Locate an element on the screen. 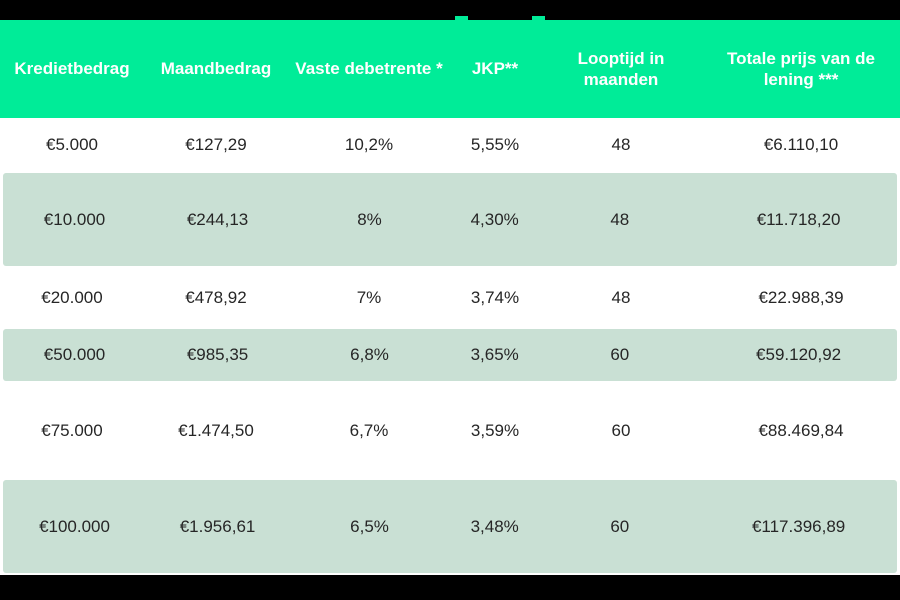 This screenshot has height=600, width=900. table-cell: €22.988,39 is located at coordinates (801, 297).